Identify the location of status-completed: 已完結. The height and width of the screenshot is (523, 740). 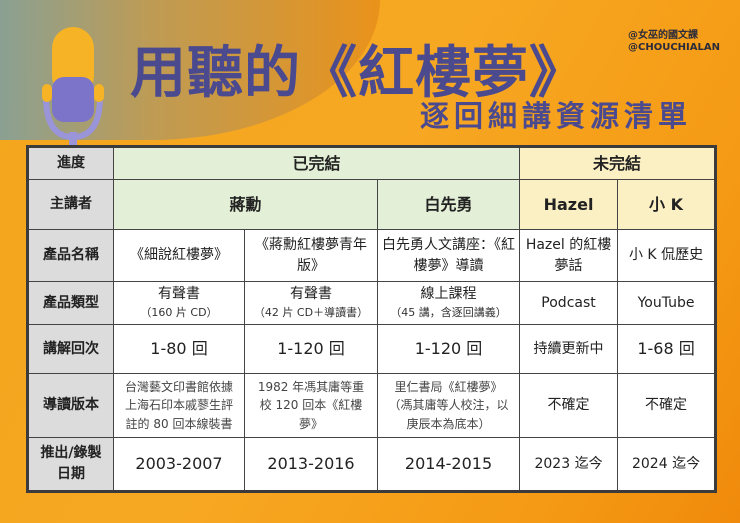
(316, 163).